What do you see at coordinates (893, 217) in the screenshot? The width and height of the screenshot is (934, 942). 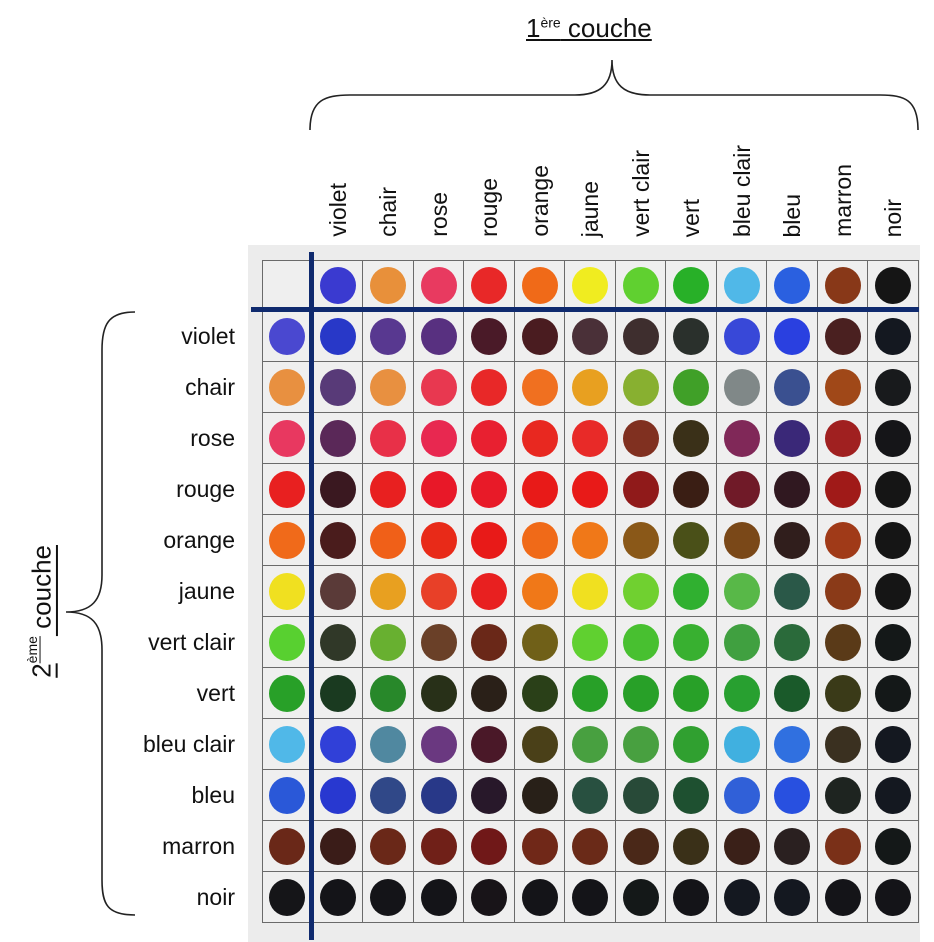 I see `column-label: noir` at bounding box center [893, 217].